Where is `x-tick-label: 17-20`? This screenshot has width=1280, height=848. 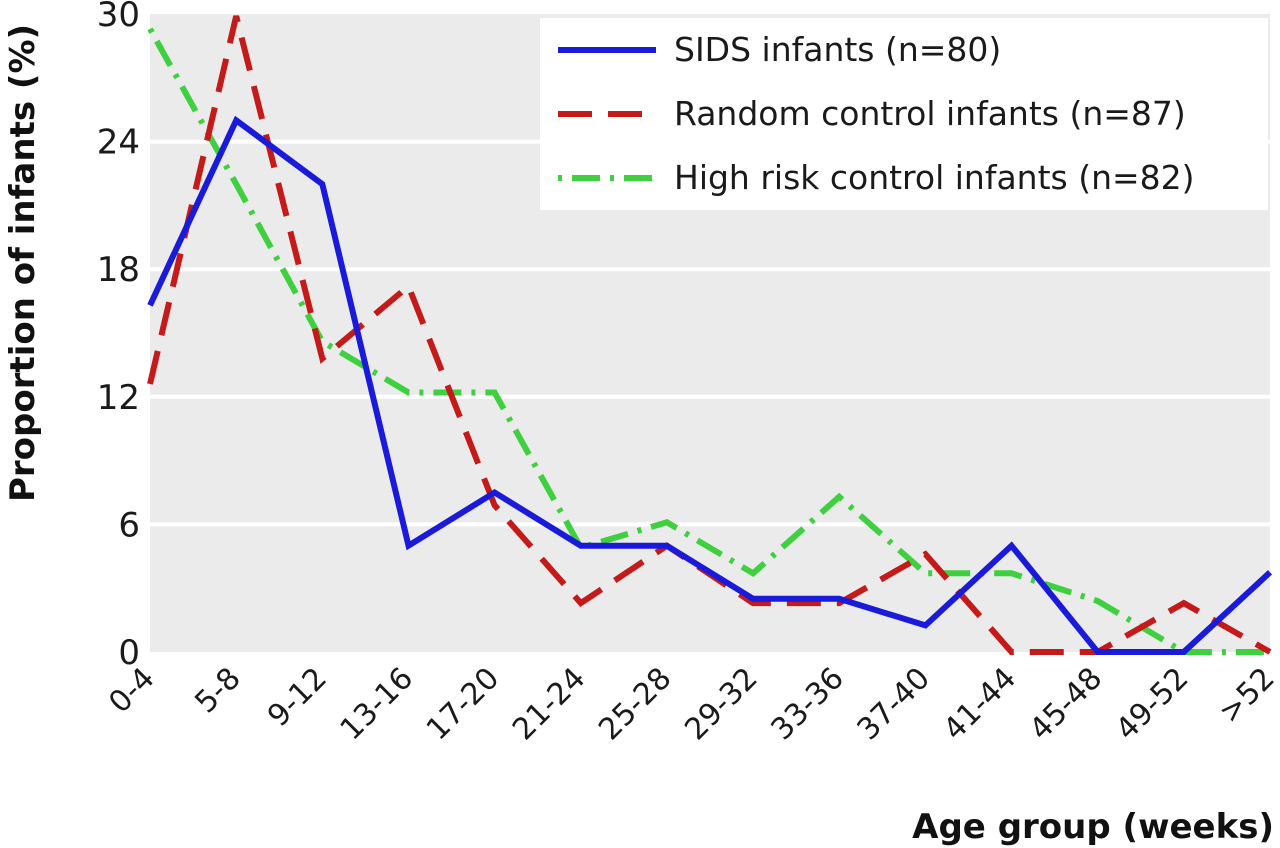
x-tick-label: 17-20 is located at coordinates (463, 704).